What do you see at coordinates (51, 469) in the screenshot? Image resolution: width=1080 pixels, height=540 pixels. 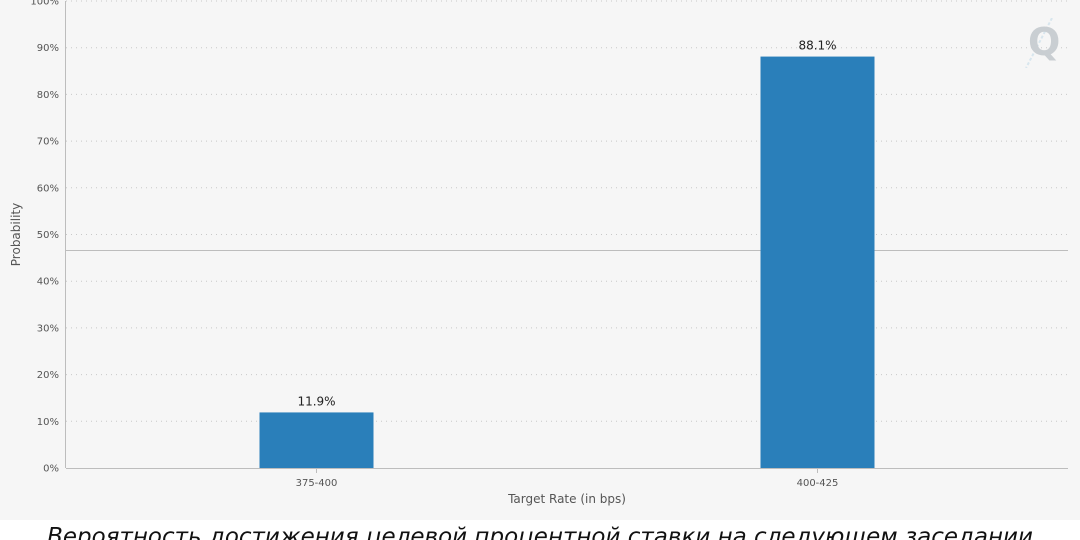 I see `y-tick-label: 0%` at bounding box center [51, 469].